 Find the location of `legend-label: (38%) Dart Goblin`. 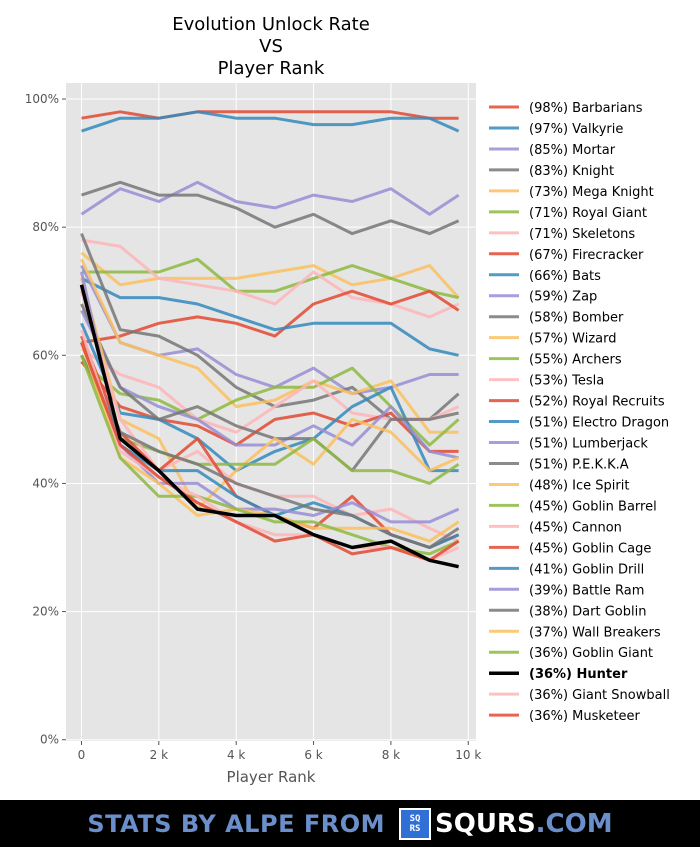

legend-label: (38%) Dart Goblin is located at coordinates (587, 611).